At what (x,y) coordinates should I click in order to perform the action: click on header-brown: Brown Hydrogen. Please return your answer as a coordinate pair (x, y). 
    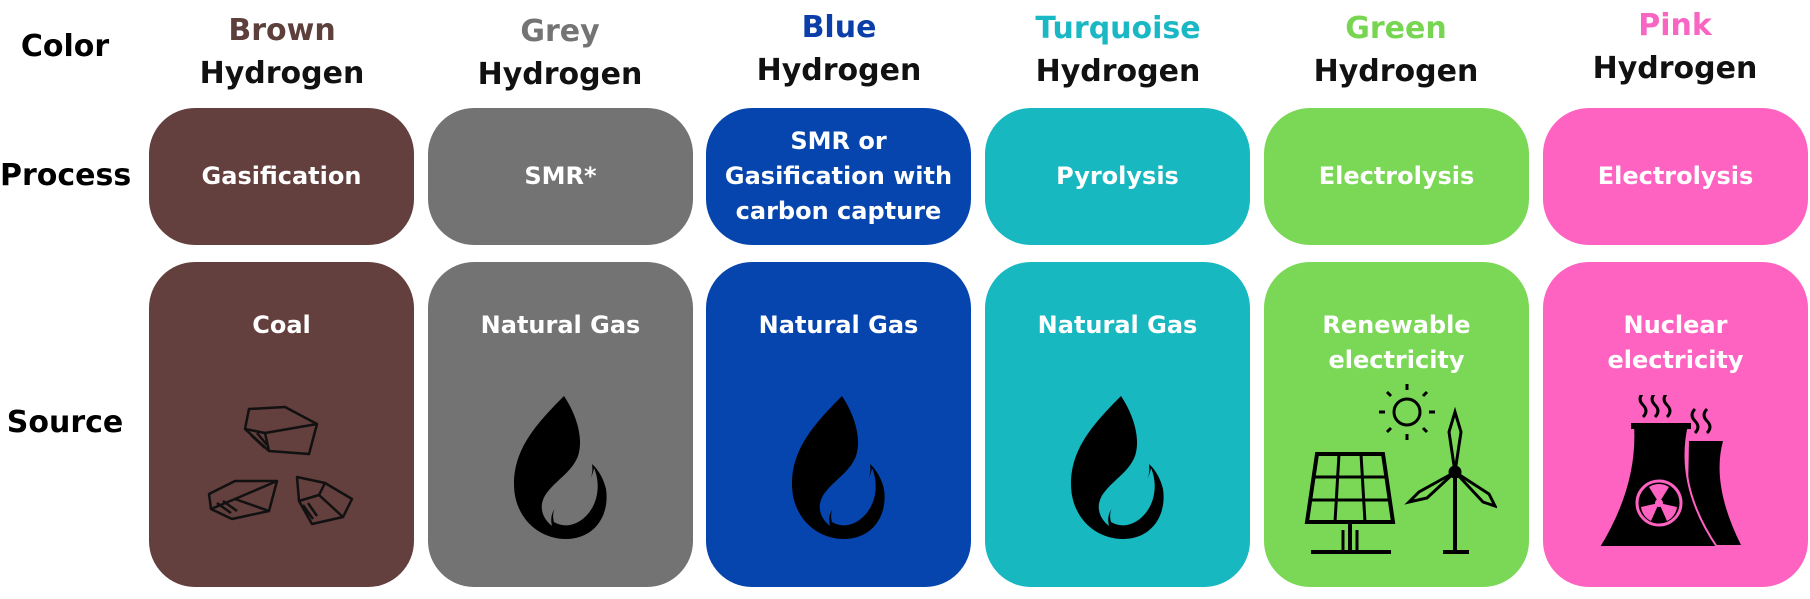
    Looking at the image, I should click on (282, 52).